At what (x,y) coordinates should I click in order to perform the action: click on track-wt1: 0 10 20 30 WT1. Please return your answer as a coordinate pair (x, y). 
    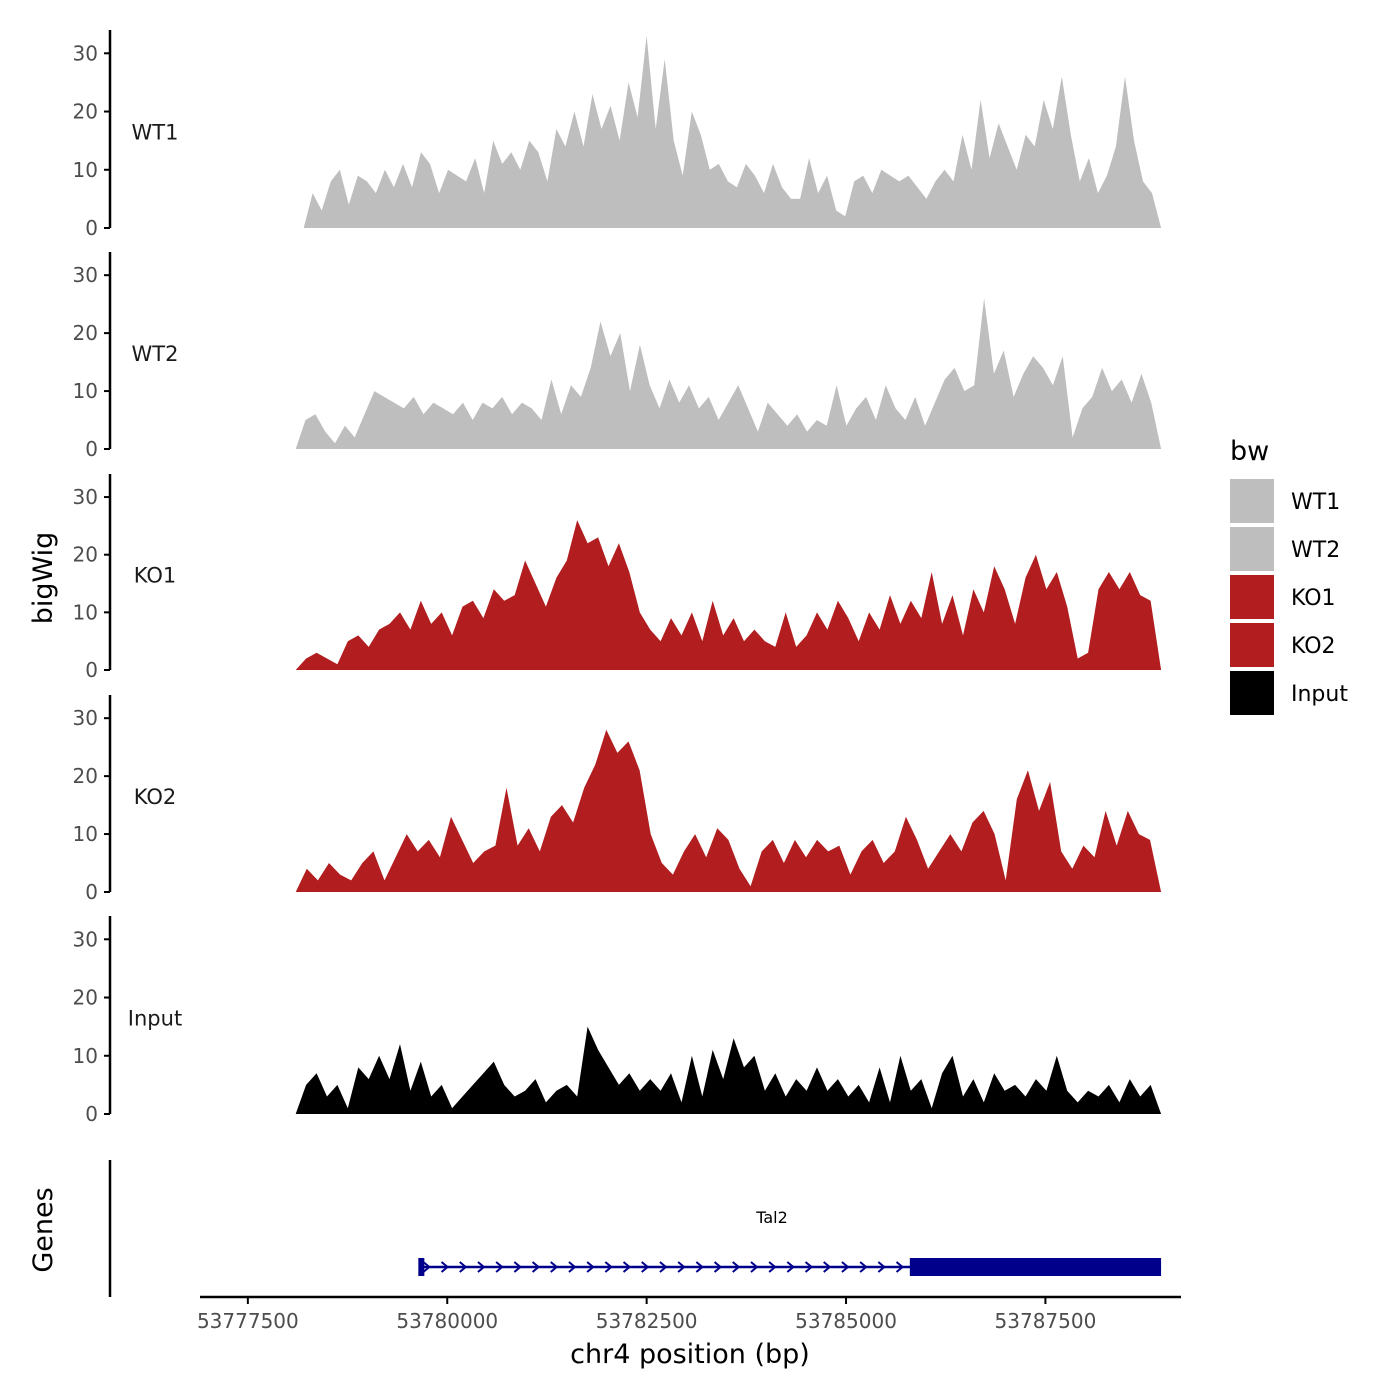
    Looking at the image, I should click on (617, 135).